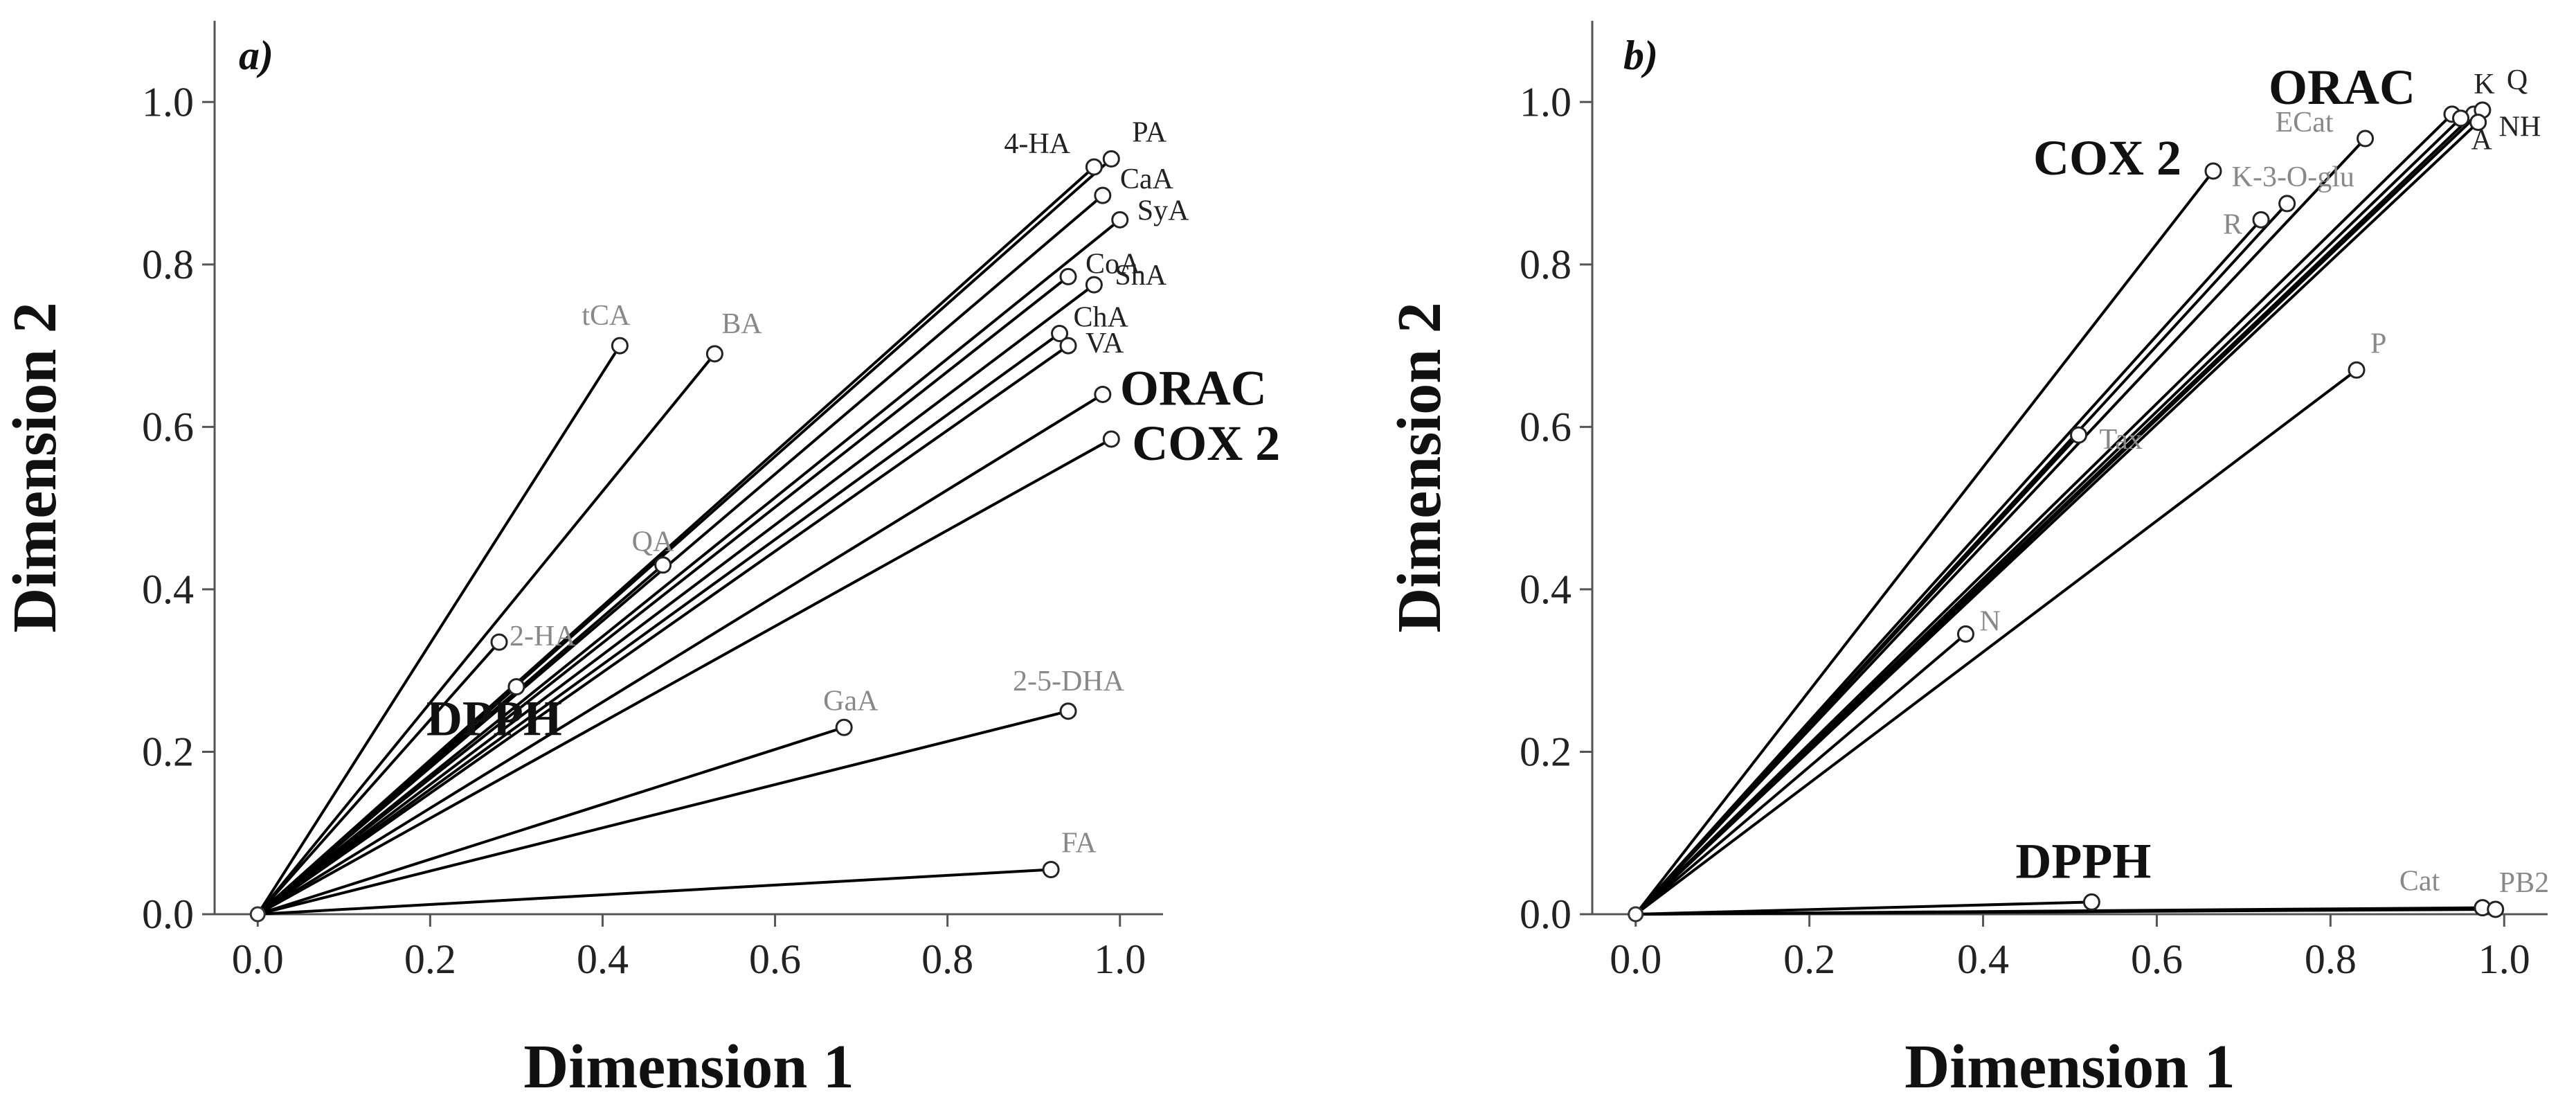 The width and height of the screenshot is (2576, 1113). Describe the element at coordinates (2524, 883) in the screenshot. I see `point-label-pb2: PB2` at that location.